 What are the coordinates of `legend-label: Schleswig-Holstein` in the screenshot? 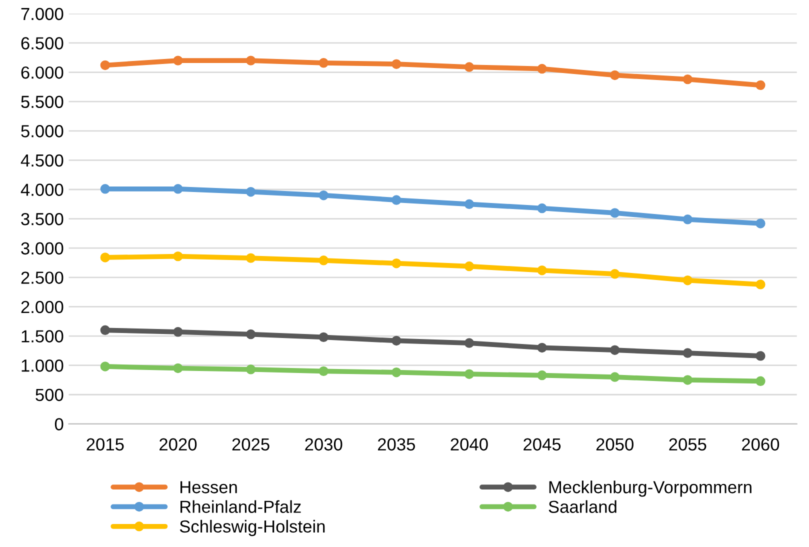 It's located at (252, 528).